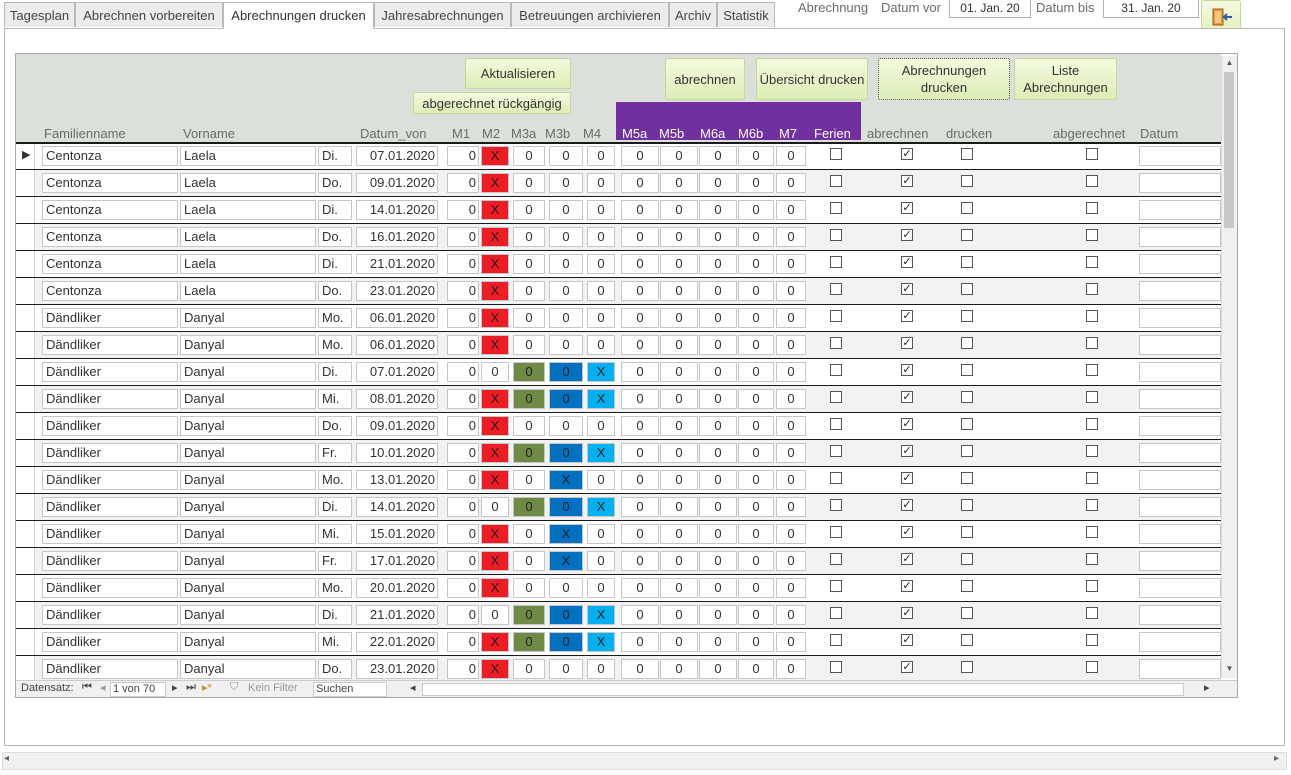 This screenshot has width=1291, height=775. I want to click on datum-von-field: 15.01.2020, so click(397, 534).